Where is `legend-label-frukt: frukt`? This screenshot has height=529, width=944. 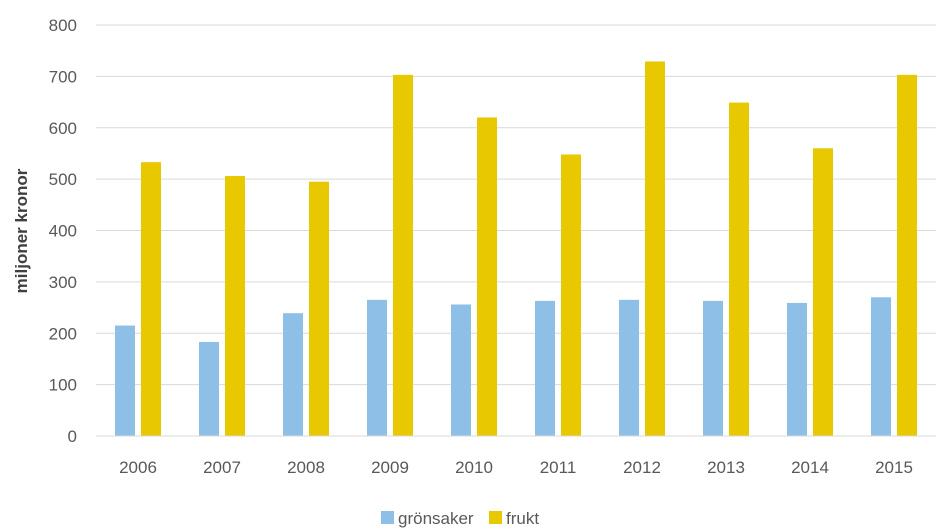 legend-label-frukt: frukt is located at coordinates (522, 518).